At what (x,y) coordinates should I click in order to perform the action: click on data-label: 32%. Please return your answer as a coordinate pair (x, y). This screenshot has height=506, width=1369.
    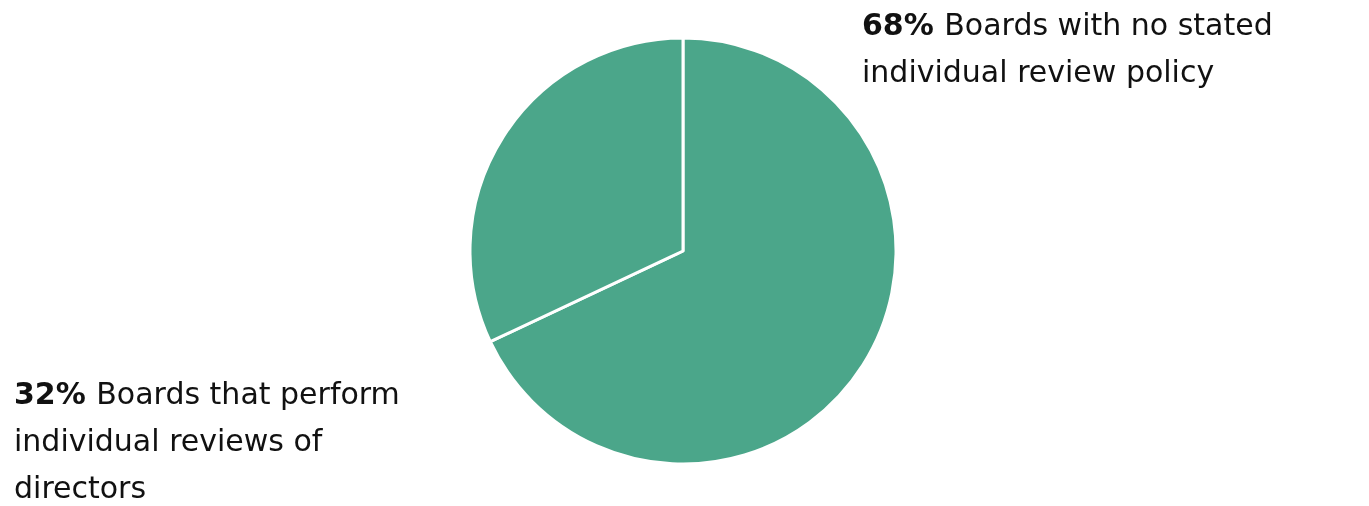
    Looking at the image, I should click on (55, 393).